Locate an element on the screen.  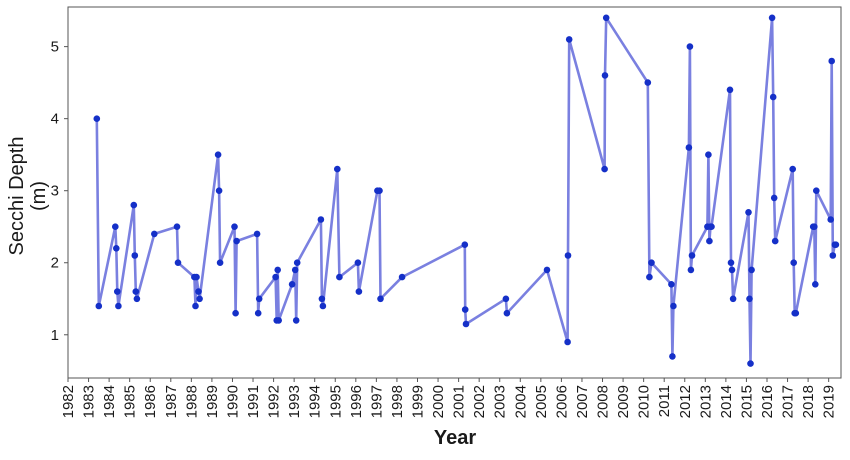
x-tick-label: 1988 is located at coordinates (191, 401).